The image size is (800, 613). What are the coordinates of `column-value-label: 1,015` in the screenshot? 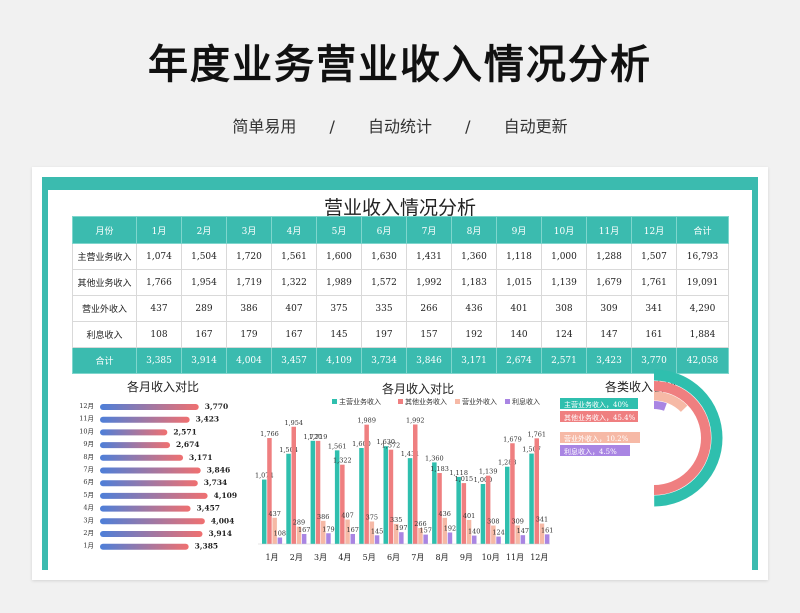 It's located at (464, 479).